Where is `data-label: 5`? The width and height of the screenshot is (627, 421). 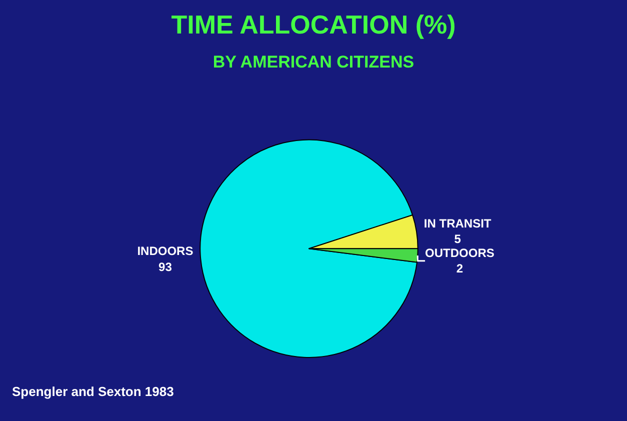
data-label: 5 is located at coordinates (458, 239).